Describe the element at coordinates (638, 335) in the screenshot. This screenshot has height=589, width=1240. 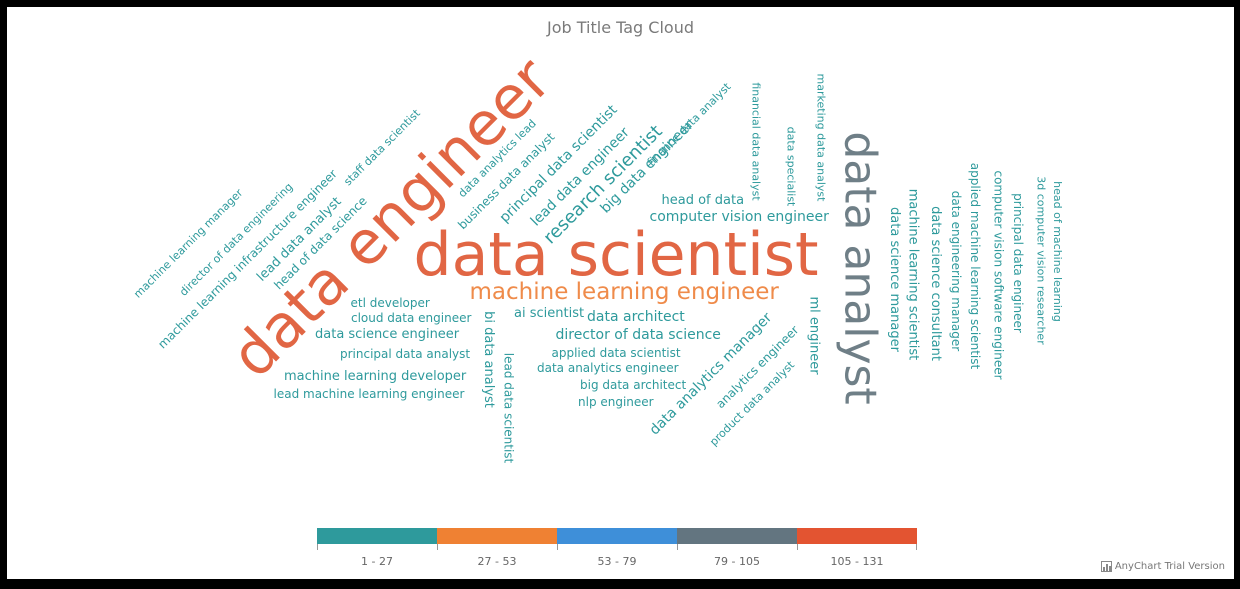
I see `cloud-word: director of data science` at that location.